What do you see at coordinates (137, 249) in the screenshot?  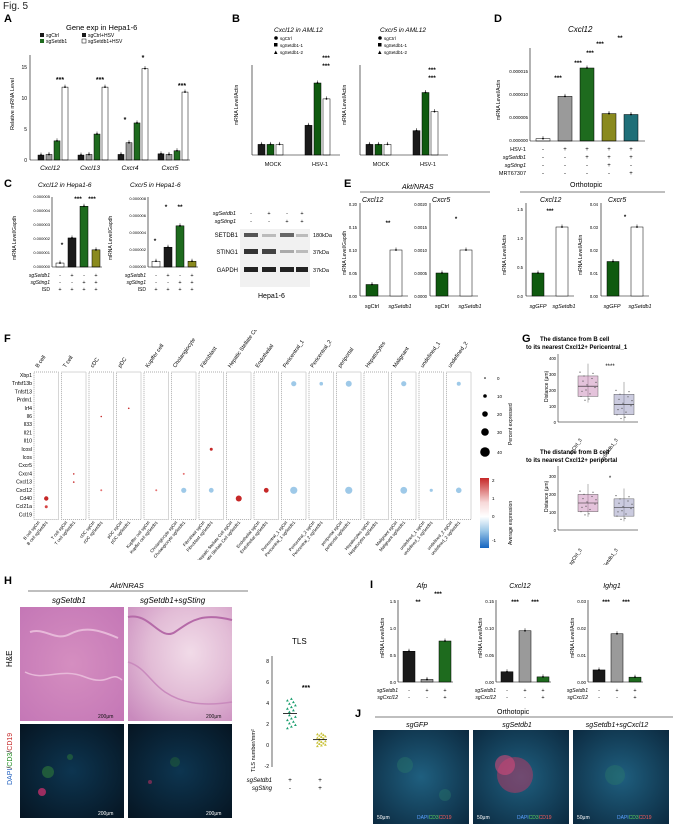 I see `y-tick: 0.000002` at bounding box center [137, 249].